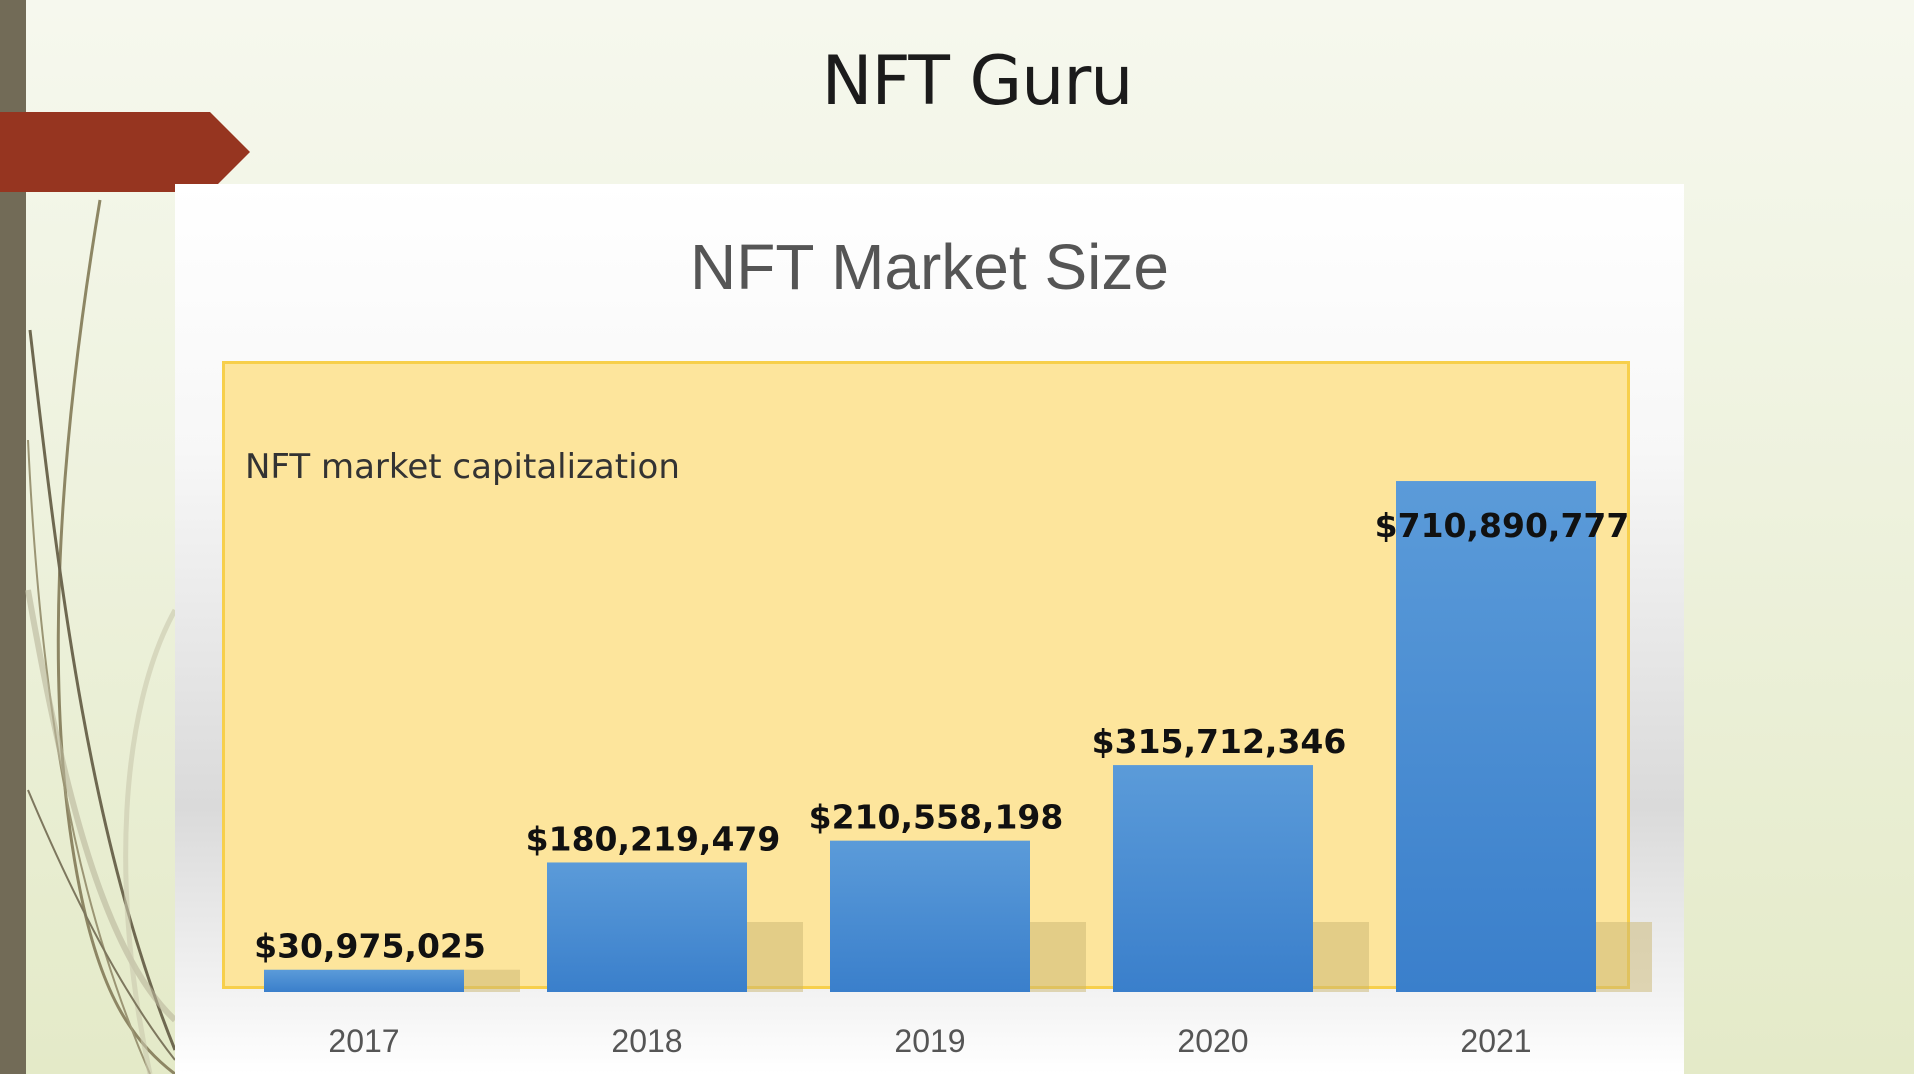  What do you see at coordinates (1622, 957) in the screenshot?
I see `bar-shadow-2021` at bounding box center [1622, 957].